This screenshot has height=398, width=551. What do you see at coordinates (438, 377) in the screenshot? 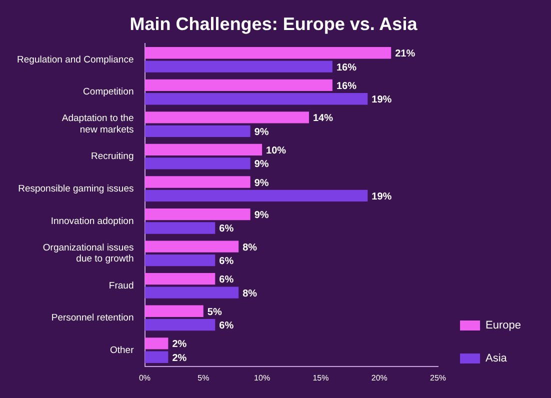
I see `x-tick-label: 25%` at bounding box center [438, 377].